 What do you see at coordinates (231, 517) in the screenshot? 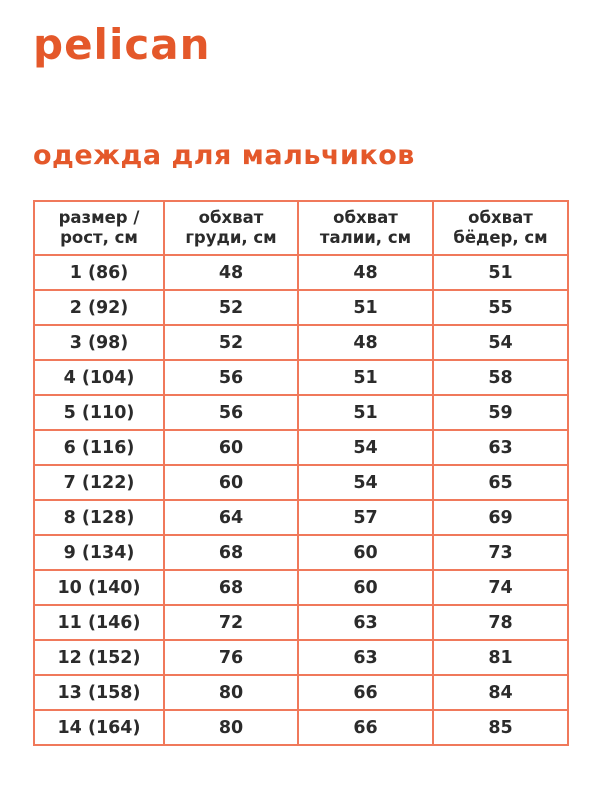
I see `table-cell: 64` at bounding box center [231, 517].